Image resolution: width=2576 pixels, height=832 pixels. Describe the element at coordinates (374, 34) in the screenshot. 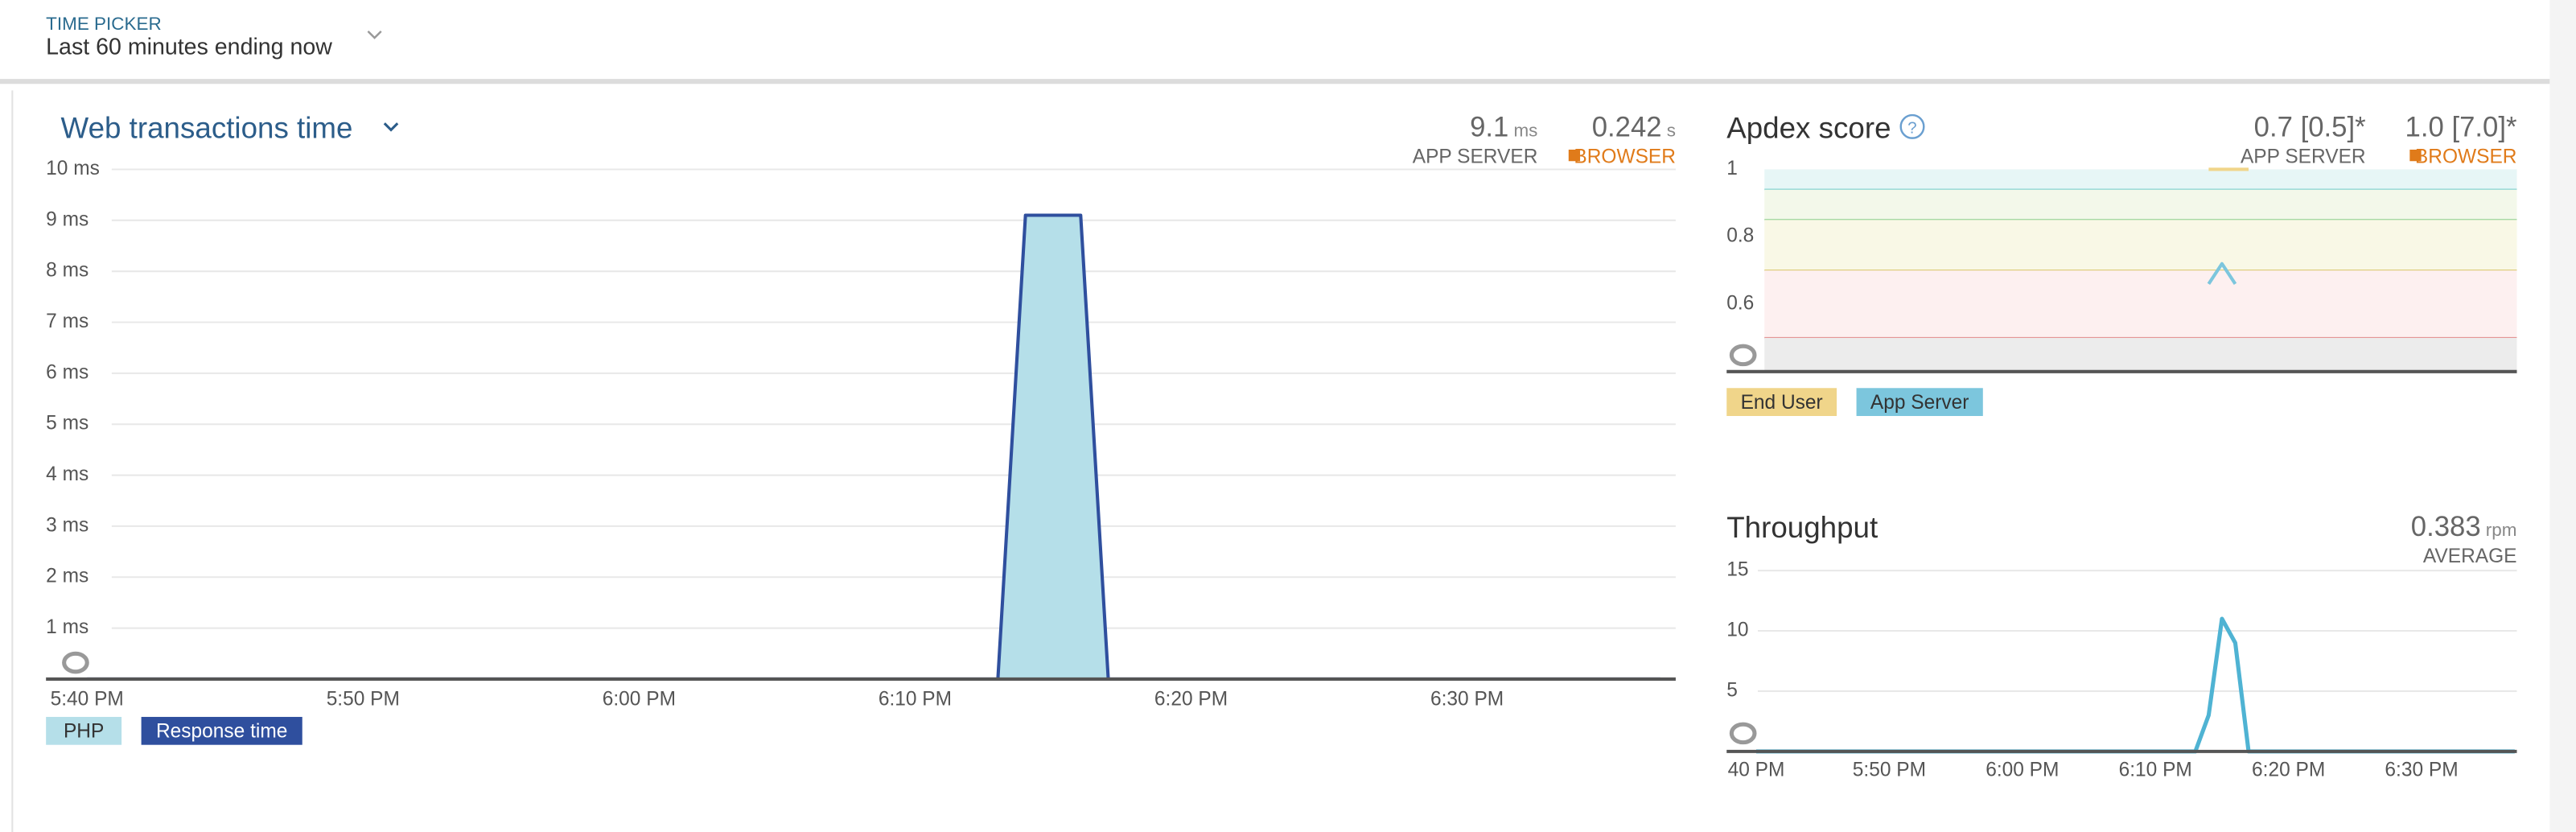

I see `time-picker-chevron` at that location.